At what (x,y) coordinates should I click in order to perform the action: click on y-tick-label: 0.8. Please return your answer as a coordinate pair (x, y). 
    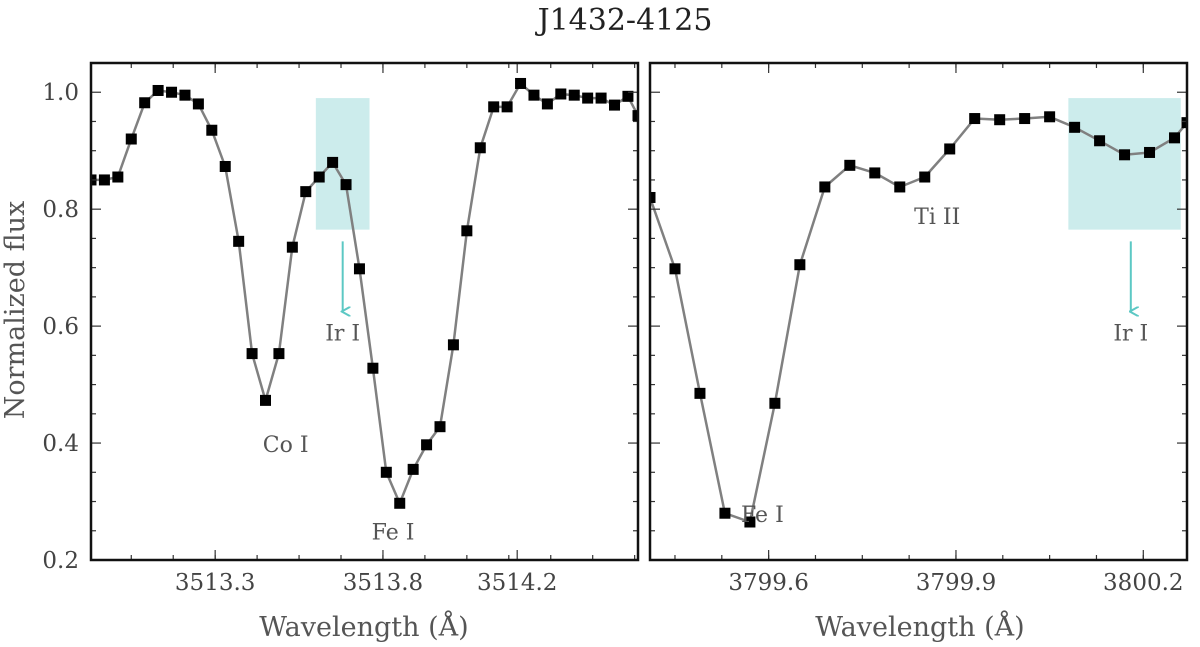
    Looking at the image, I should click on (60, 210).